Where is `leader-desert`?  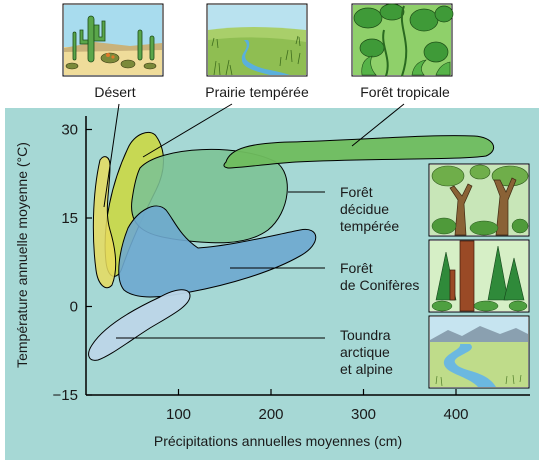
leader-desert is located at coordinates (111, 155).